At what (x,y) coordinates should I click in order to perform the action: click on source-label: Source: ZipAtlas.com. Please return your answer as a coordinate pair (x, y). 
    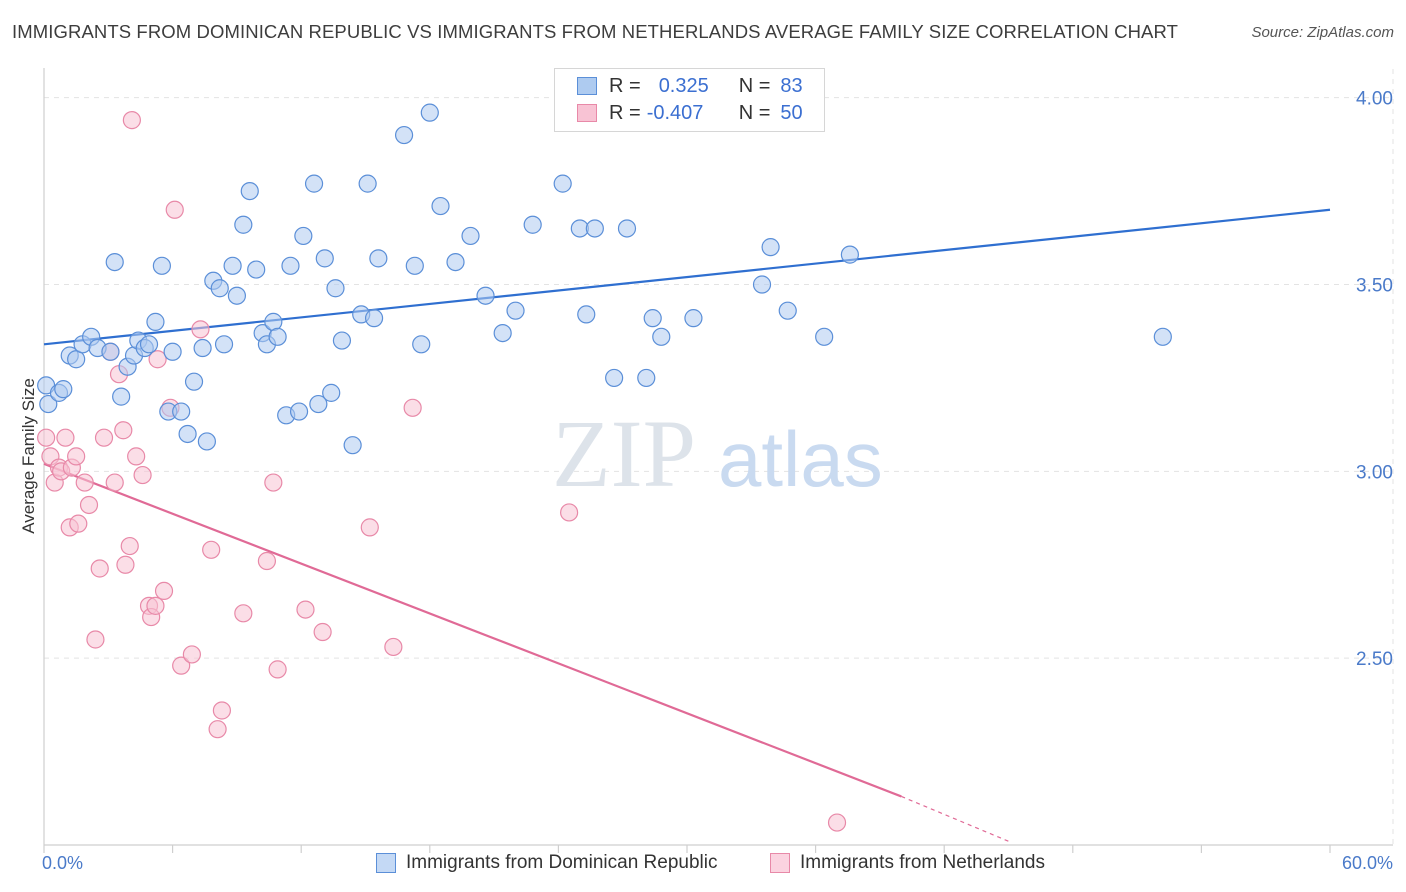
    Looking at the image, I should click on (1322, 32).